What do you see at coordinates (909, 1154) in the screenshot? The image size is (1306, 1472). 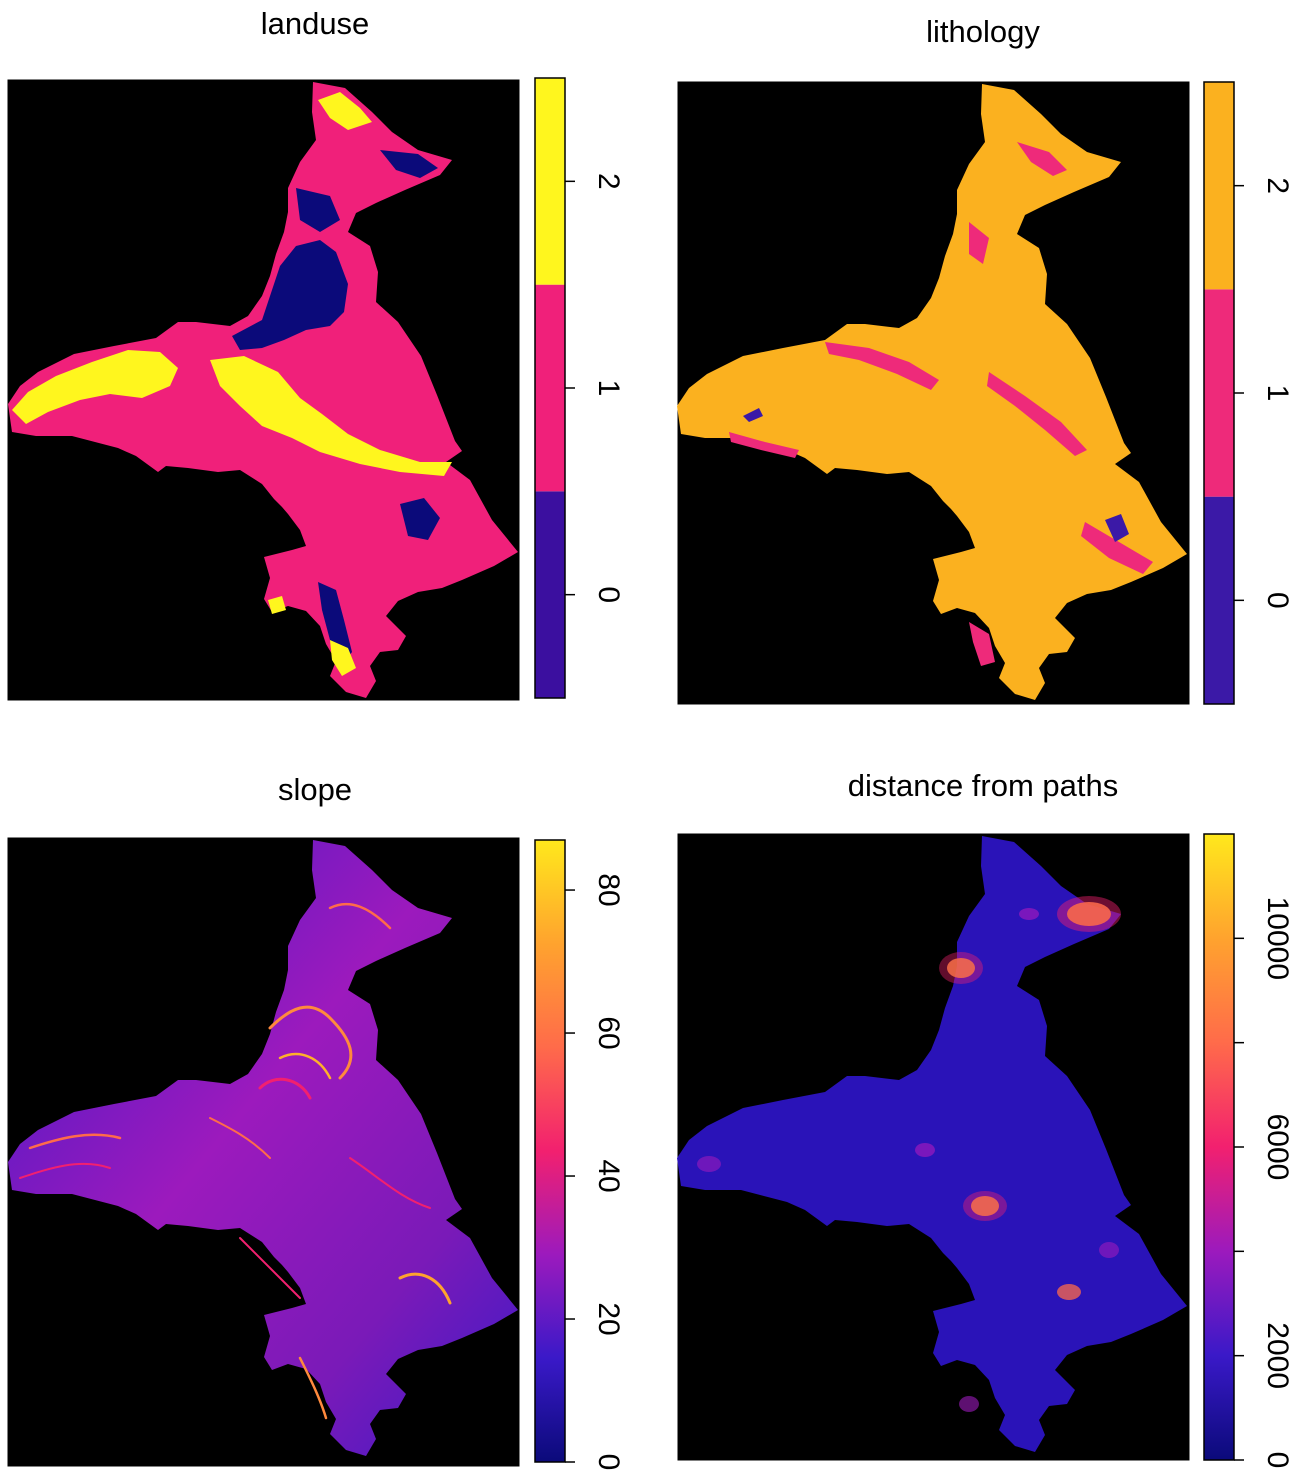 I see `distance-hotspots` at bounding box center [909, 1154].